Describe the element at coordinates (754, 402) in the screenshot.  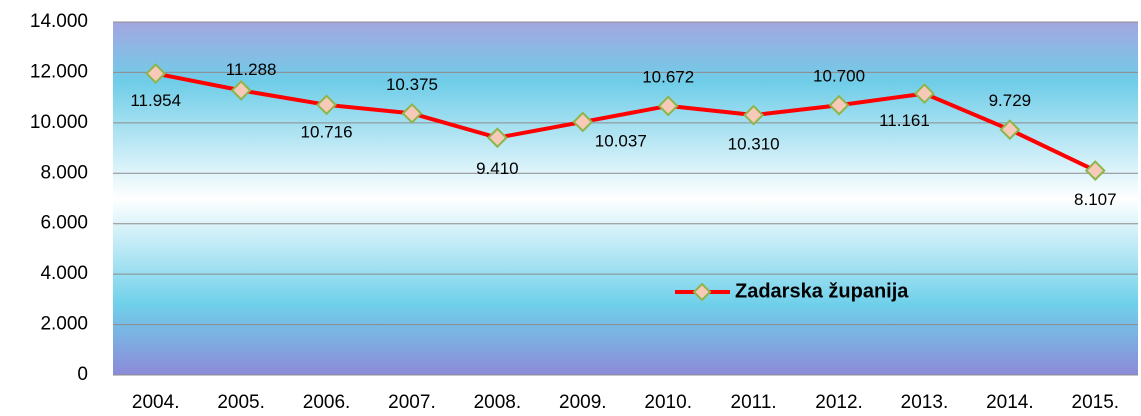
I see `x-tick-label: 2011.` at that location.